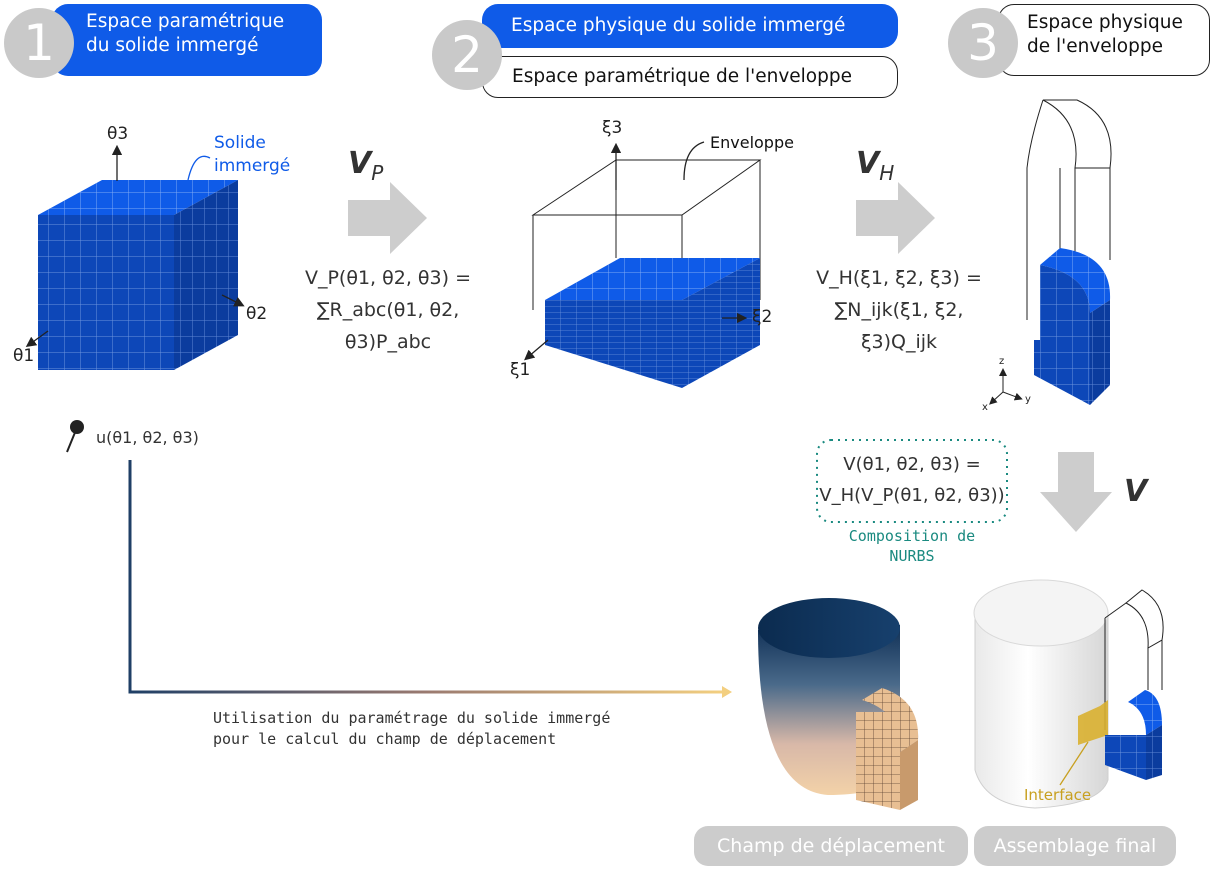 This screenshot has height=870, width=1217. I want to click on composition-formula: V(θ1, θ2, θ3) = V_H(V_P(θ1, θ2, θ3)), so click(912, 480).